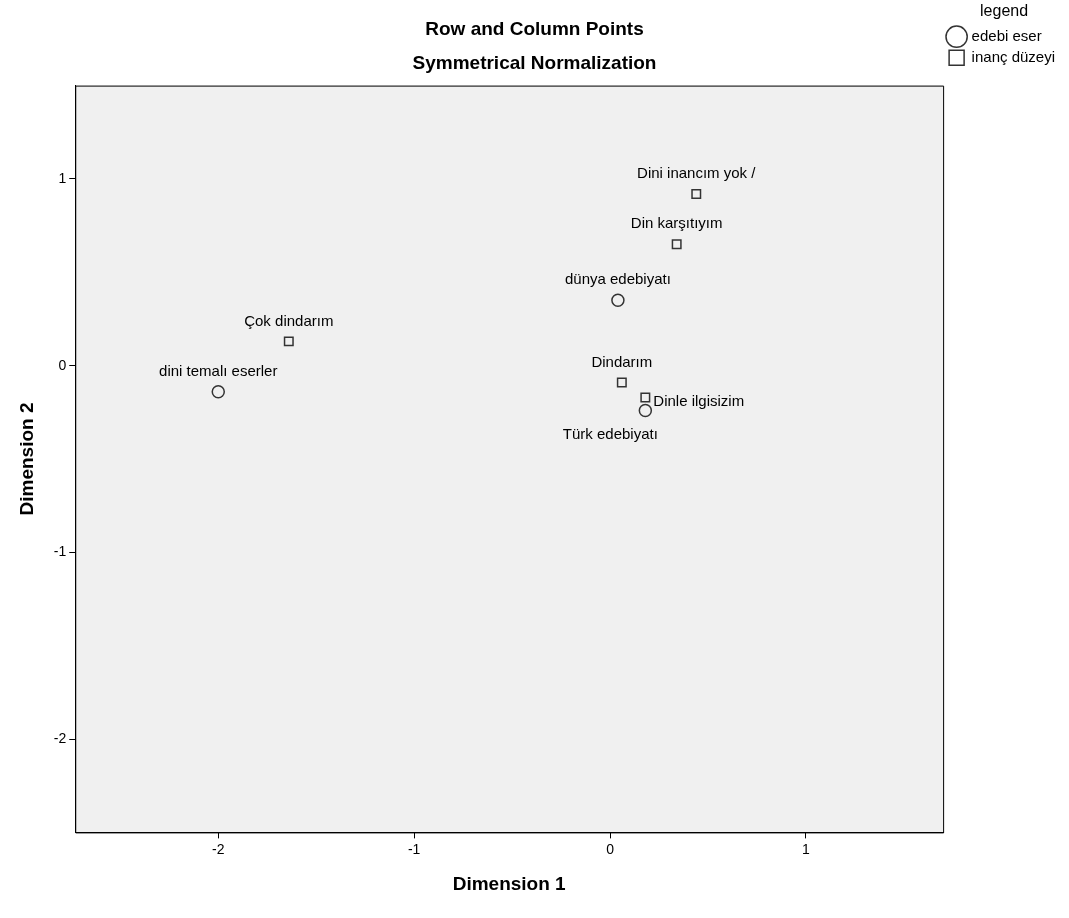  I want to click on annotation: Türk edebiyatı, so click(610, 433).